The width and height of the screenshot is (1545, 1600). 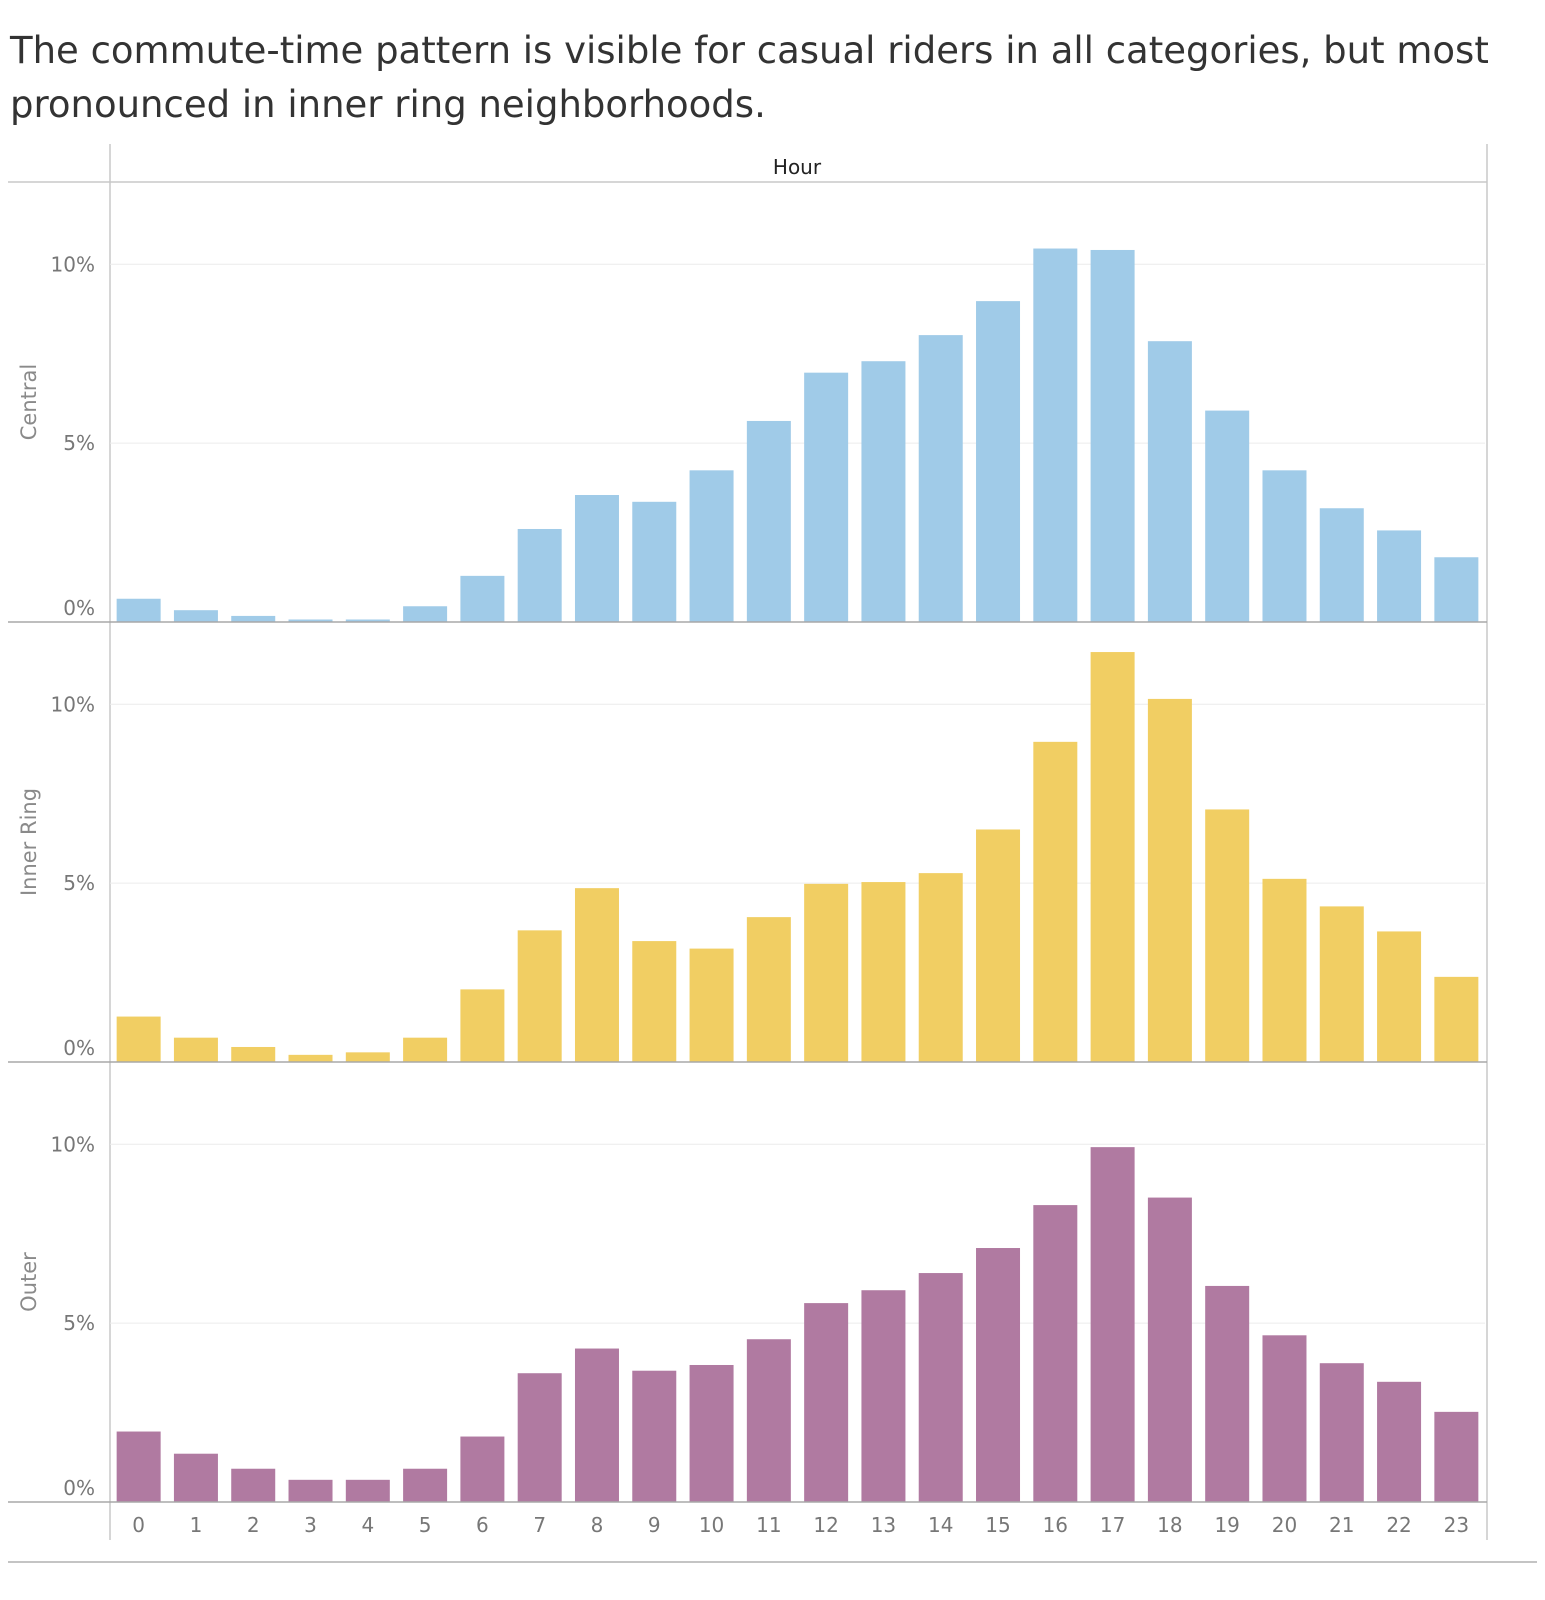 What do you see at coordinates (253, 1525) in the screenshot?
I see `x-tick-label: 2` at bounding box center [253, 1525].